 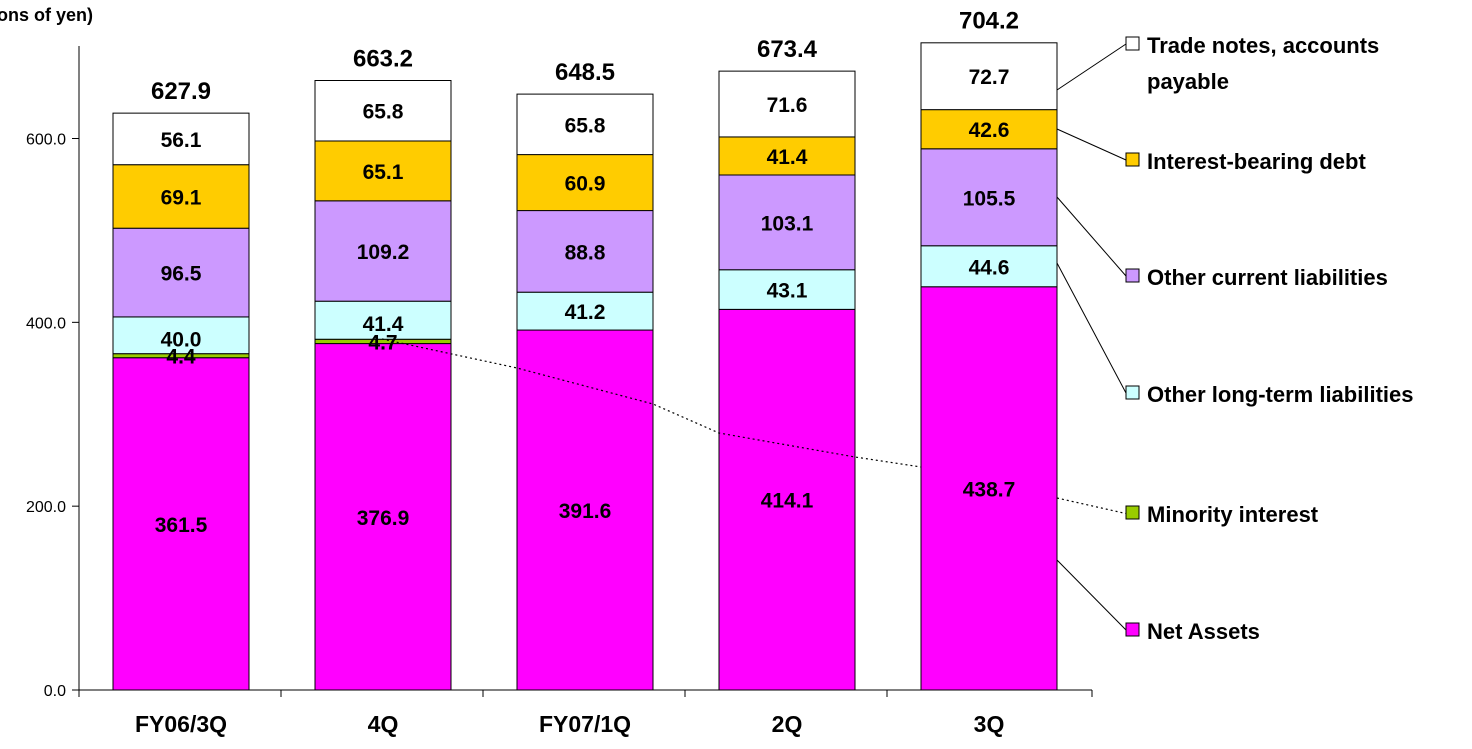 I want to click on segment-value-label: 361.5, so click(x=181, y=525).